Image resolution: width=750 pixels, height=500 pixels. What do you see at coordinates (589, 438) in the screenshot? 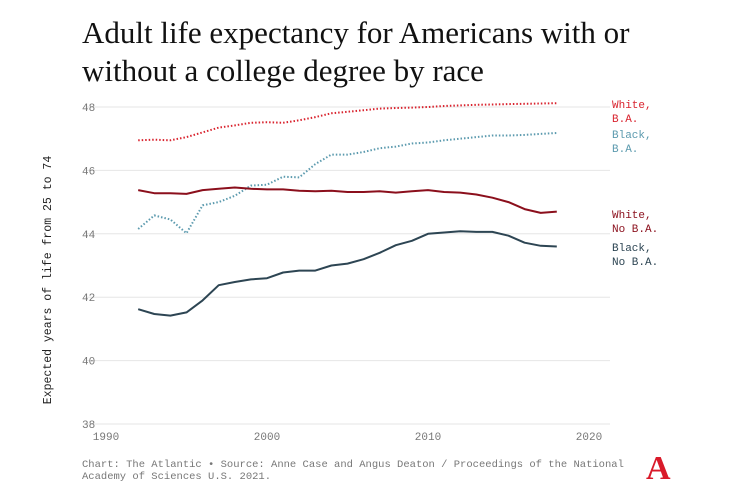
I see `x-tick-label: 2020` at bounding box center [589, 438].